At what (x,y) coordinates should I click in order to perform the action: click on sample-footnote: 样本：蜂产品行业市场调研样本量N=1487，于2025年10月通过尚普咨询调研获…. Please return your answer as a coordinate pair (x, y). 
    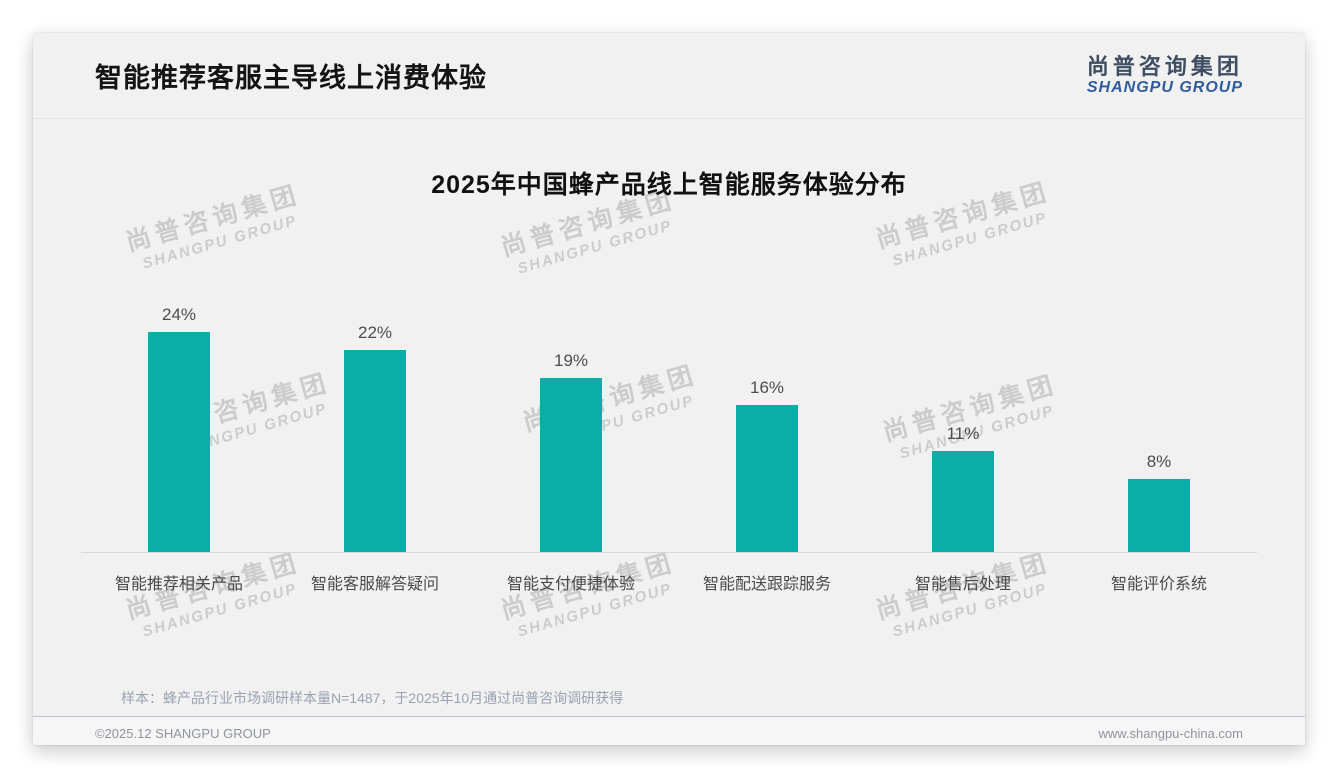
    Looking at the image, I should click on (372, 698).